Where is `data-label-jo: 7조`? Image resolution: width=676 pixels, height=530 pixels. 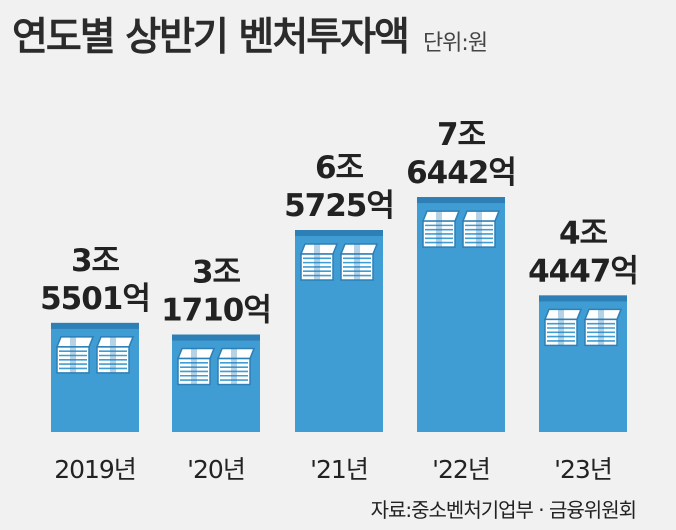 data-label-jo: 7조 is located at coordinates (461, 135).